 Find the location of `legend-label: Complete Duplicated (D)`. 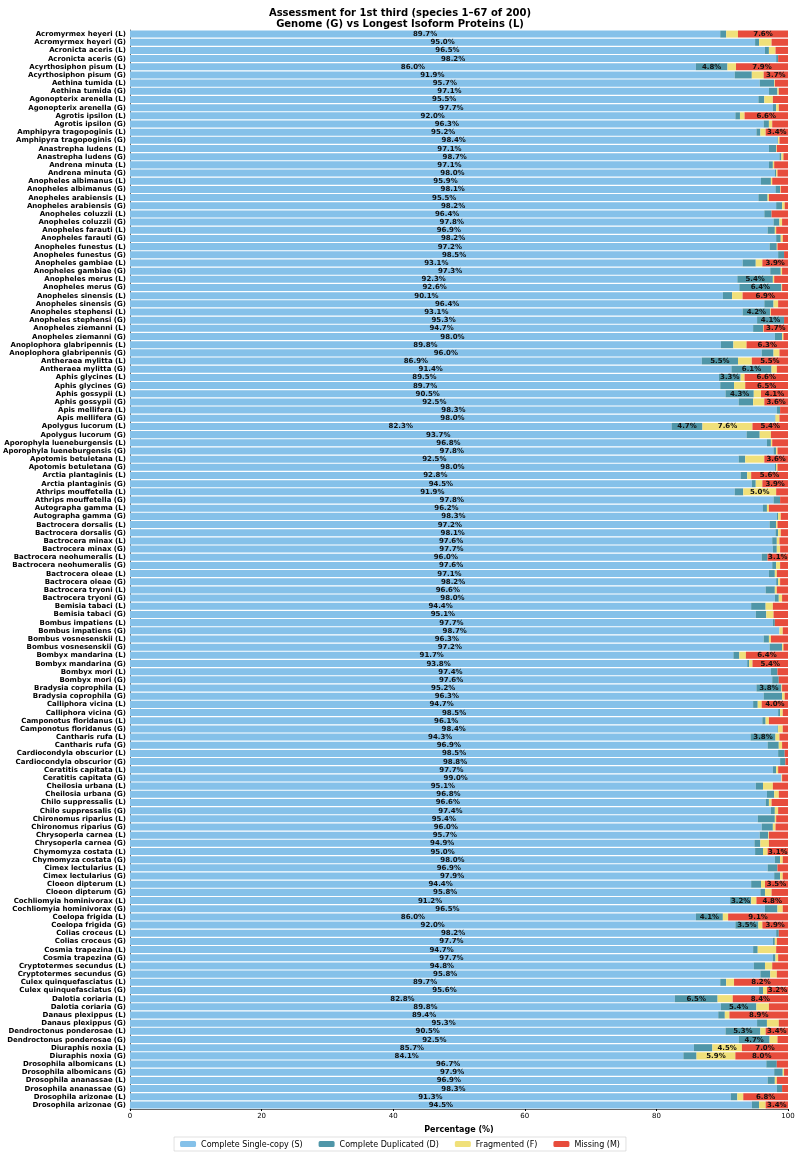

legend-label: Complete Duplicated (D) is located at coordinates (389, 1144).